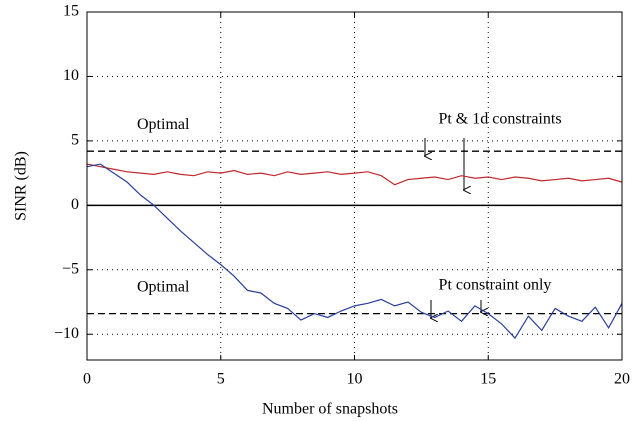 Image resolution: width=633 pixels, height=421 pixels. I want to click on y-tick-label: 10, so click(71, 75).